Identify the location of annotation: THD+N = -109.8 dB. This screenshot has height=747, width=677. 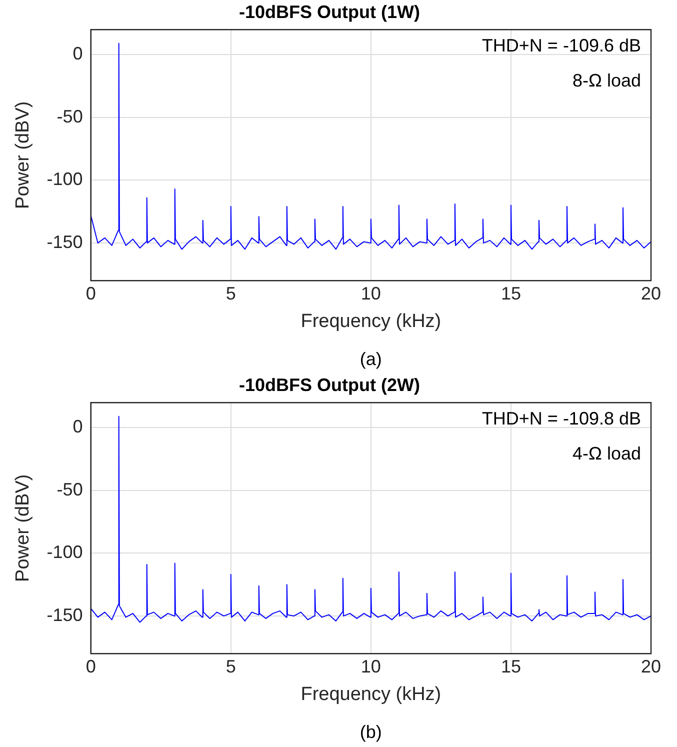
(561, 418).